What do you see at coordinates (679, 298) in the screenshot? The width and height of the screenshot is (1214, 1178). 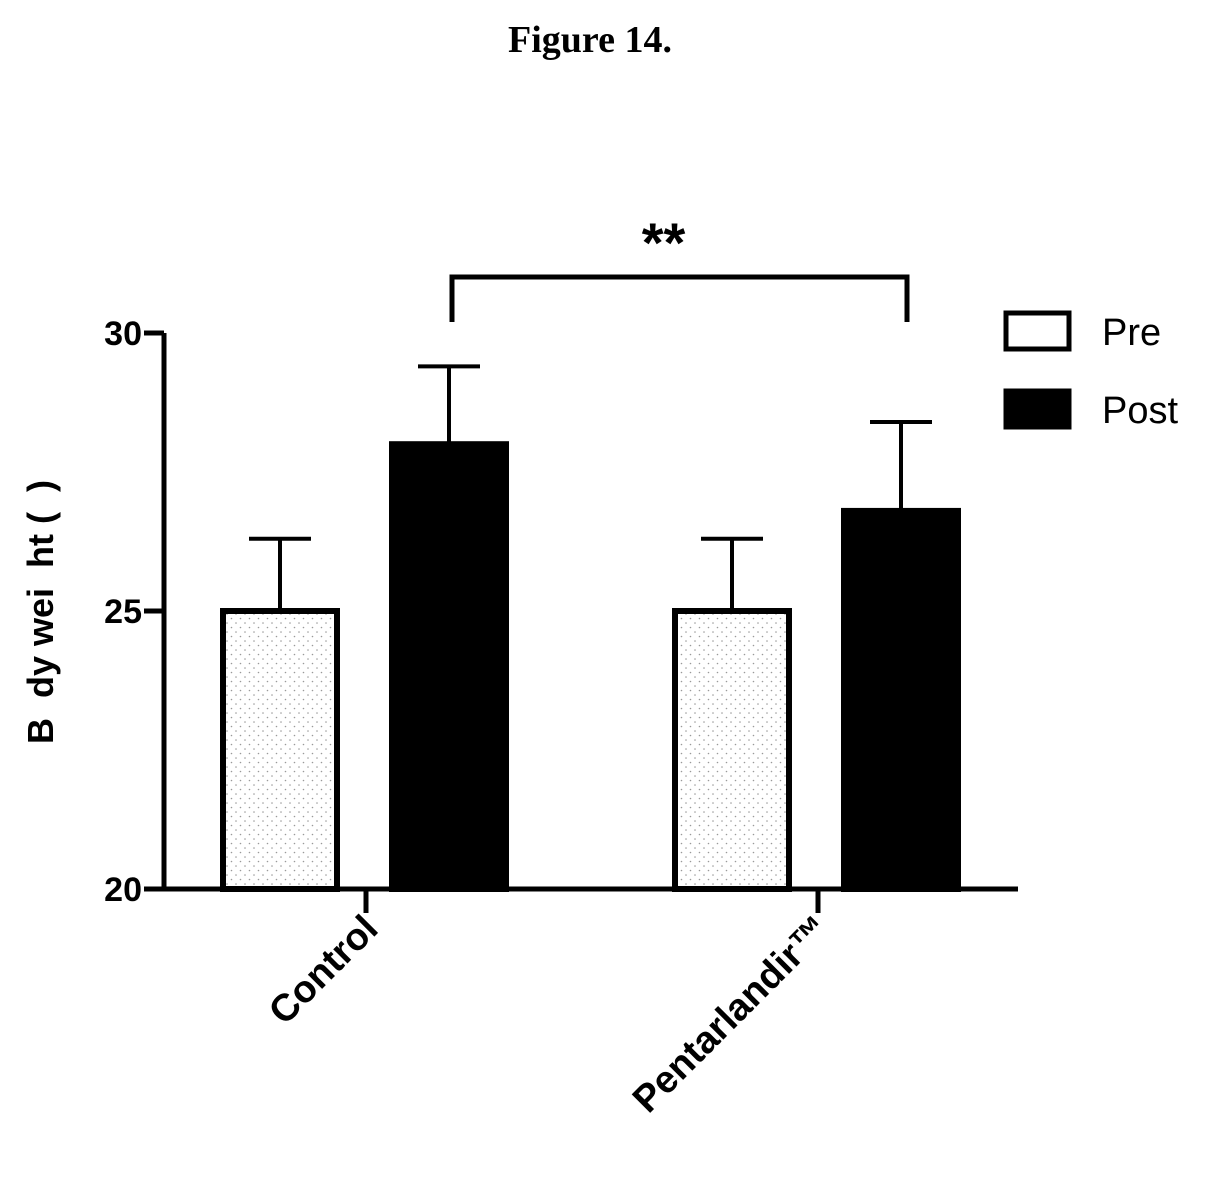 I see `significance-bracket` at bounding box center [679, 298].